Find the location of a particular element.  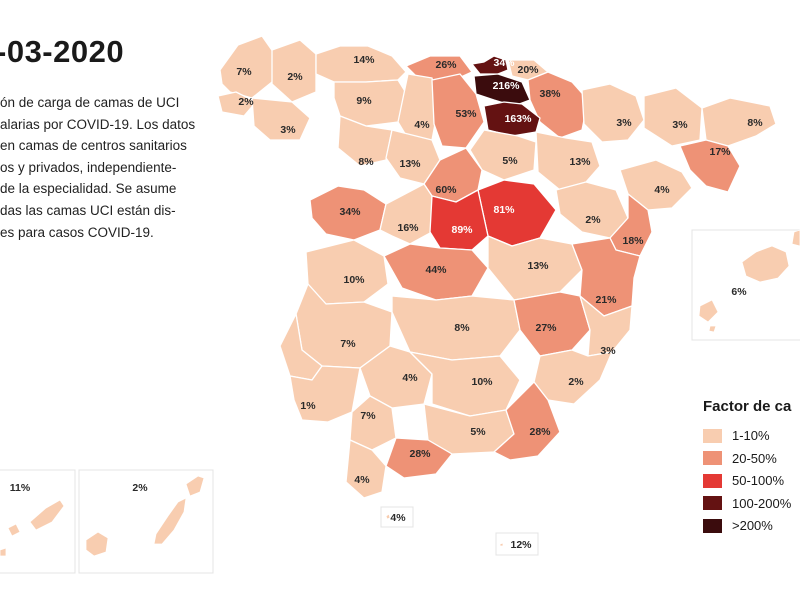

province-value-label: 16% is located at coordinates (408, 228).